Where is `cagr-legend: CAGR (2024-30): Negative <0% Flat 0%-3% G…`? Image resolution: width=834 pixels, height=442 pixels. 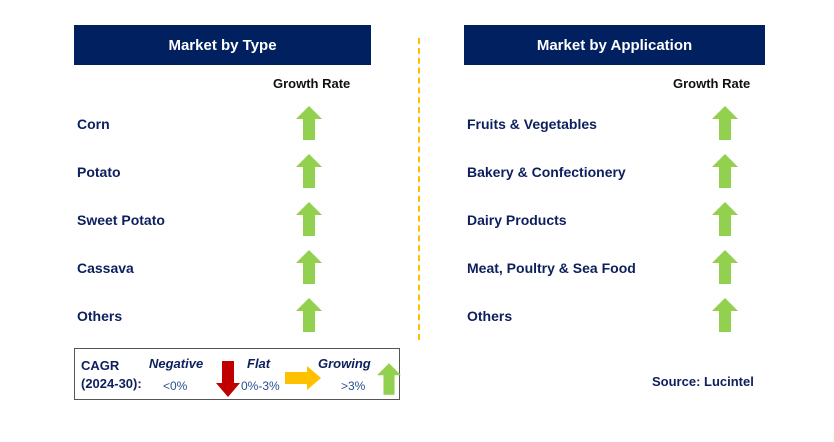
cagr-legend: CAGR (2024-30): Negative <0% Flat 0%-3% G… is located at coordinates (237, 374).